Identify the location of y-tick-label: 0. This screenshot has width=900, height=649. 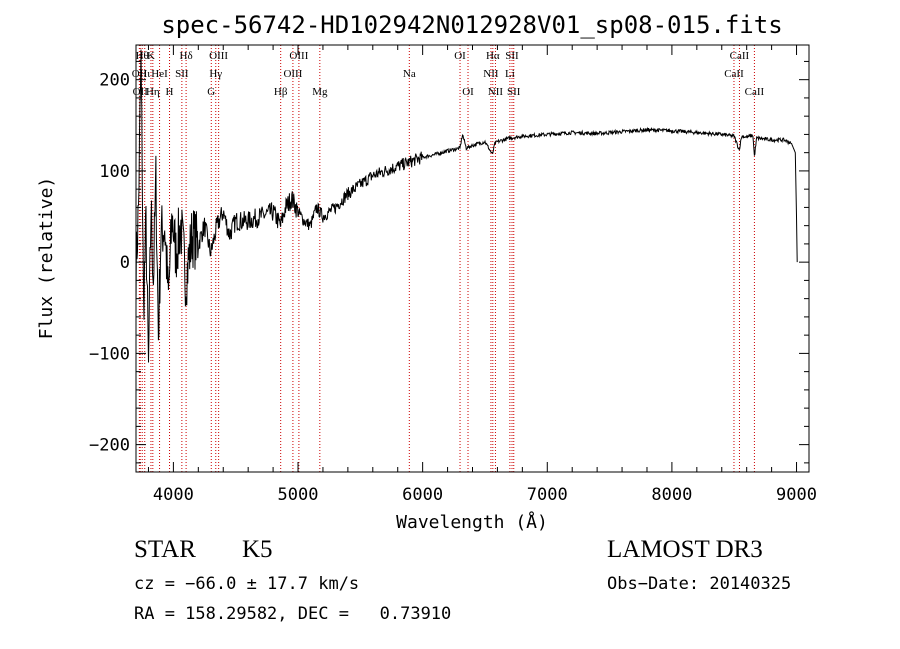
(125, 263).